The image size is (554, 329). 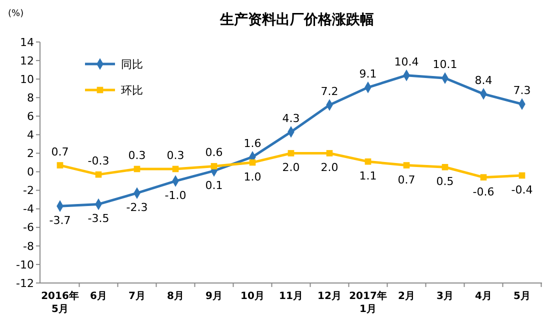 I want to click on x-tick-label: 2017年 1月, so click(x=368, y=302).